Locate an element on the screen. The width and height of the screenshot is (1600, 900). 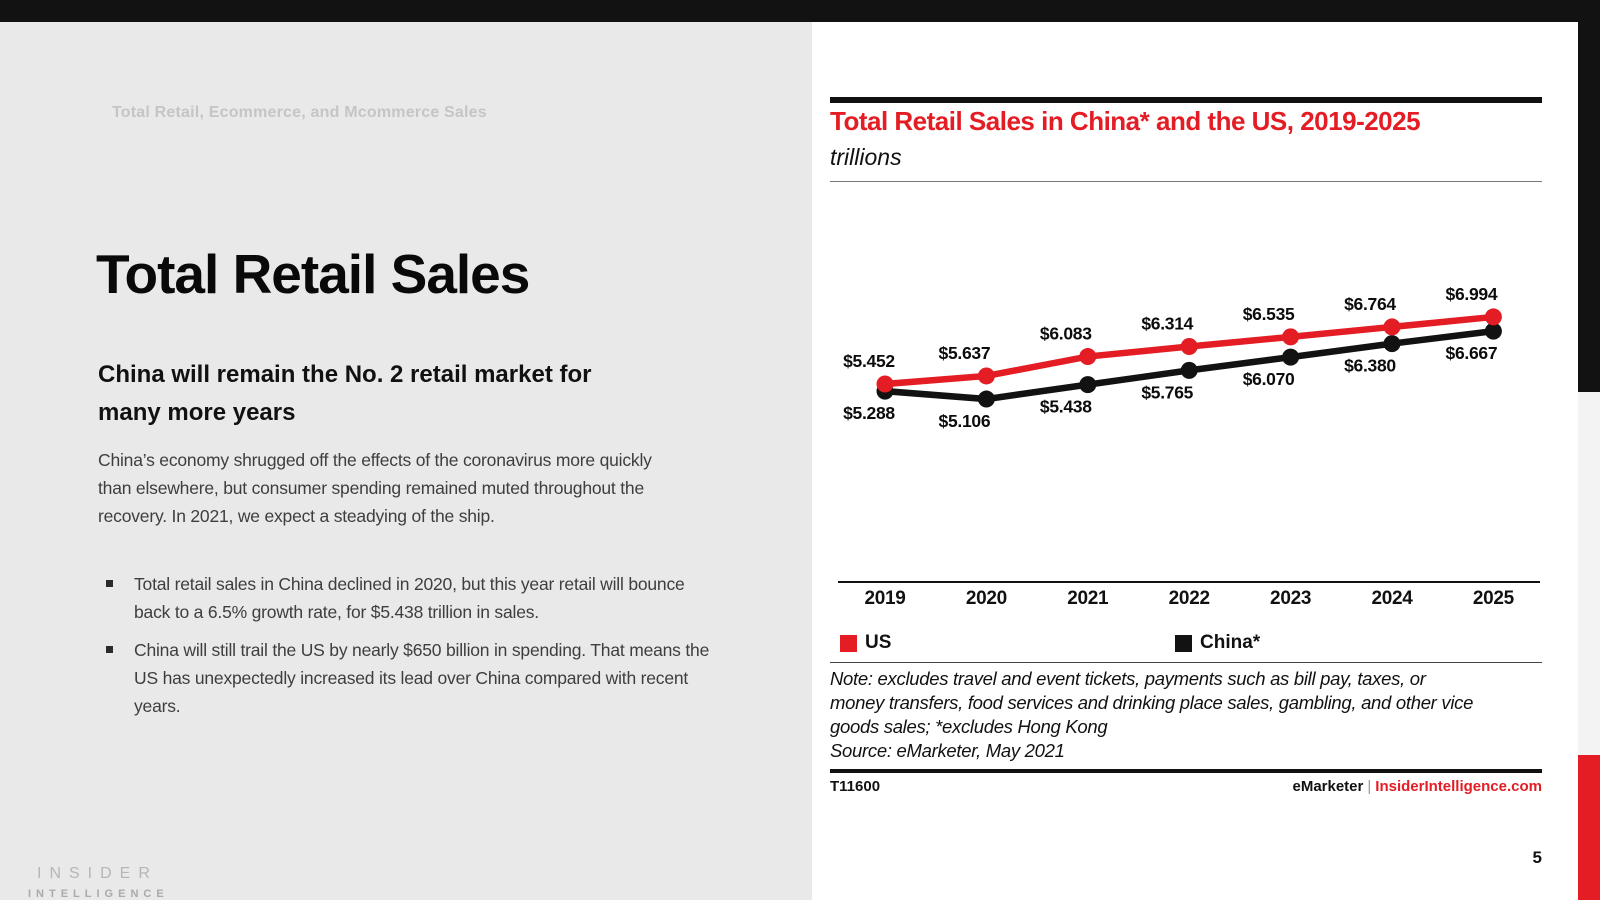
China*-point-2024 is located at coordinates (1392, 344).